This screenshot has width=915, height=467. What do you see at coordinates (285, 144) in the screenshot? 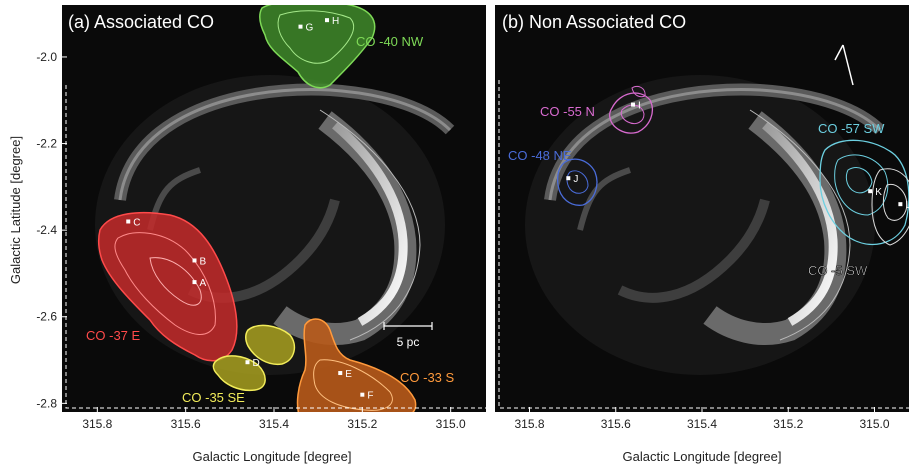
I see `snr-north-arc-contour` at bounding box center [285, 144].